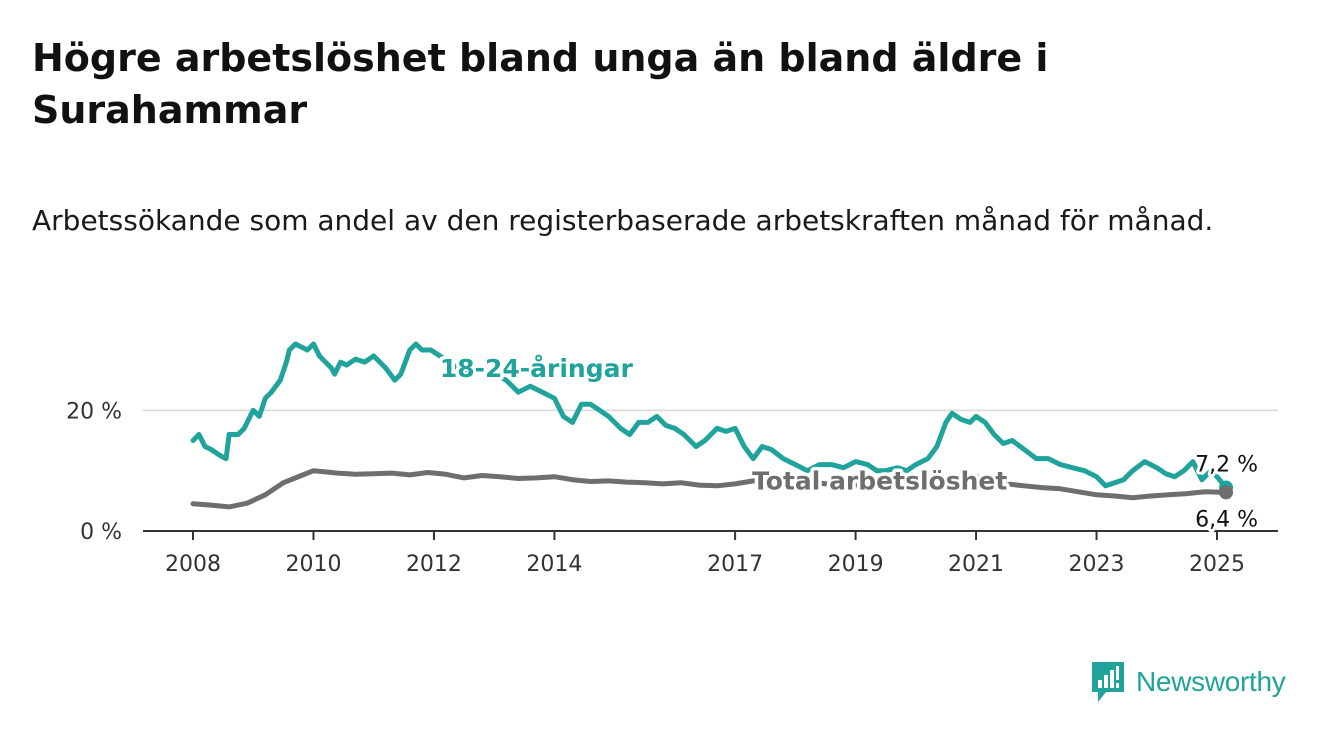 The height and width of the screenshot is (734, 1340). What do you see at coordinates (735, 564) in the screenshot?
I see `x-tick-label: 2017` at bounding box center [735, 564].